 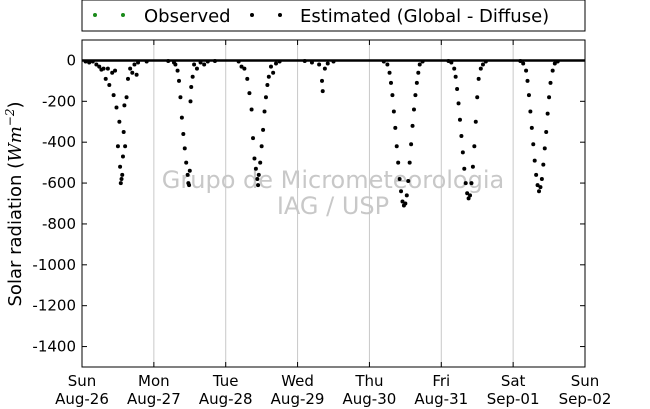 I want to click on legend-observed-label: Observed, so click(x=187, y=16).